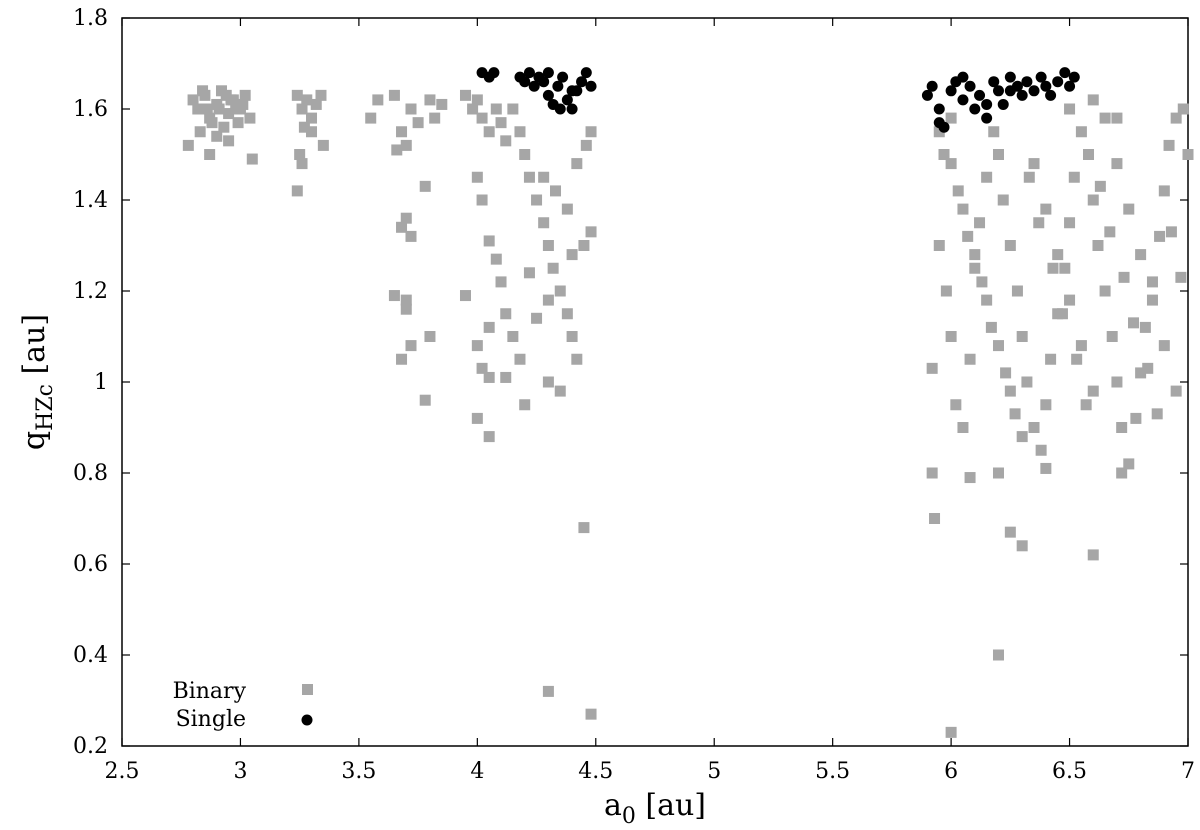 Image resolution: width=1200 pixels, height=830 pixels. I want to click on x-tick-label: 5, so click(714, 771).